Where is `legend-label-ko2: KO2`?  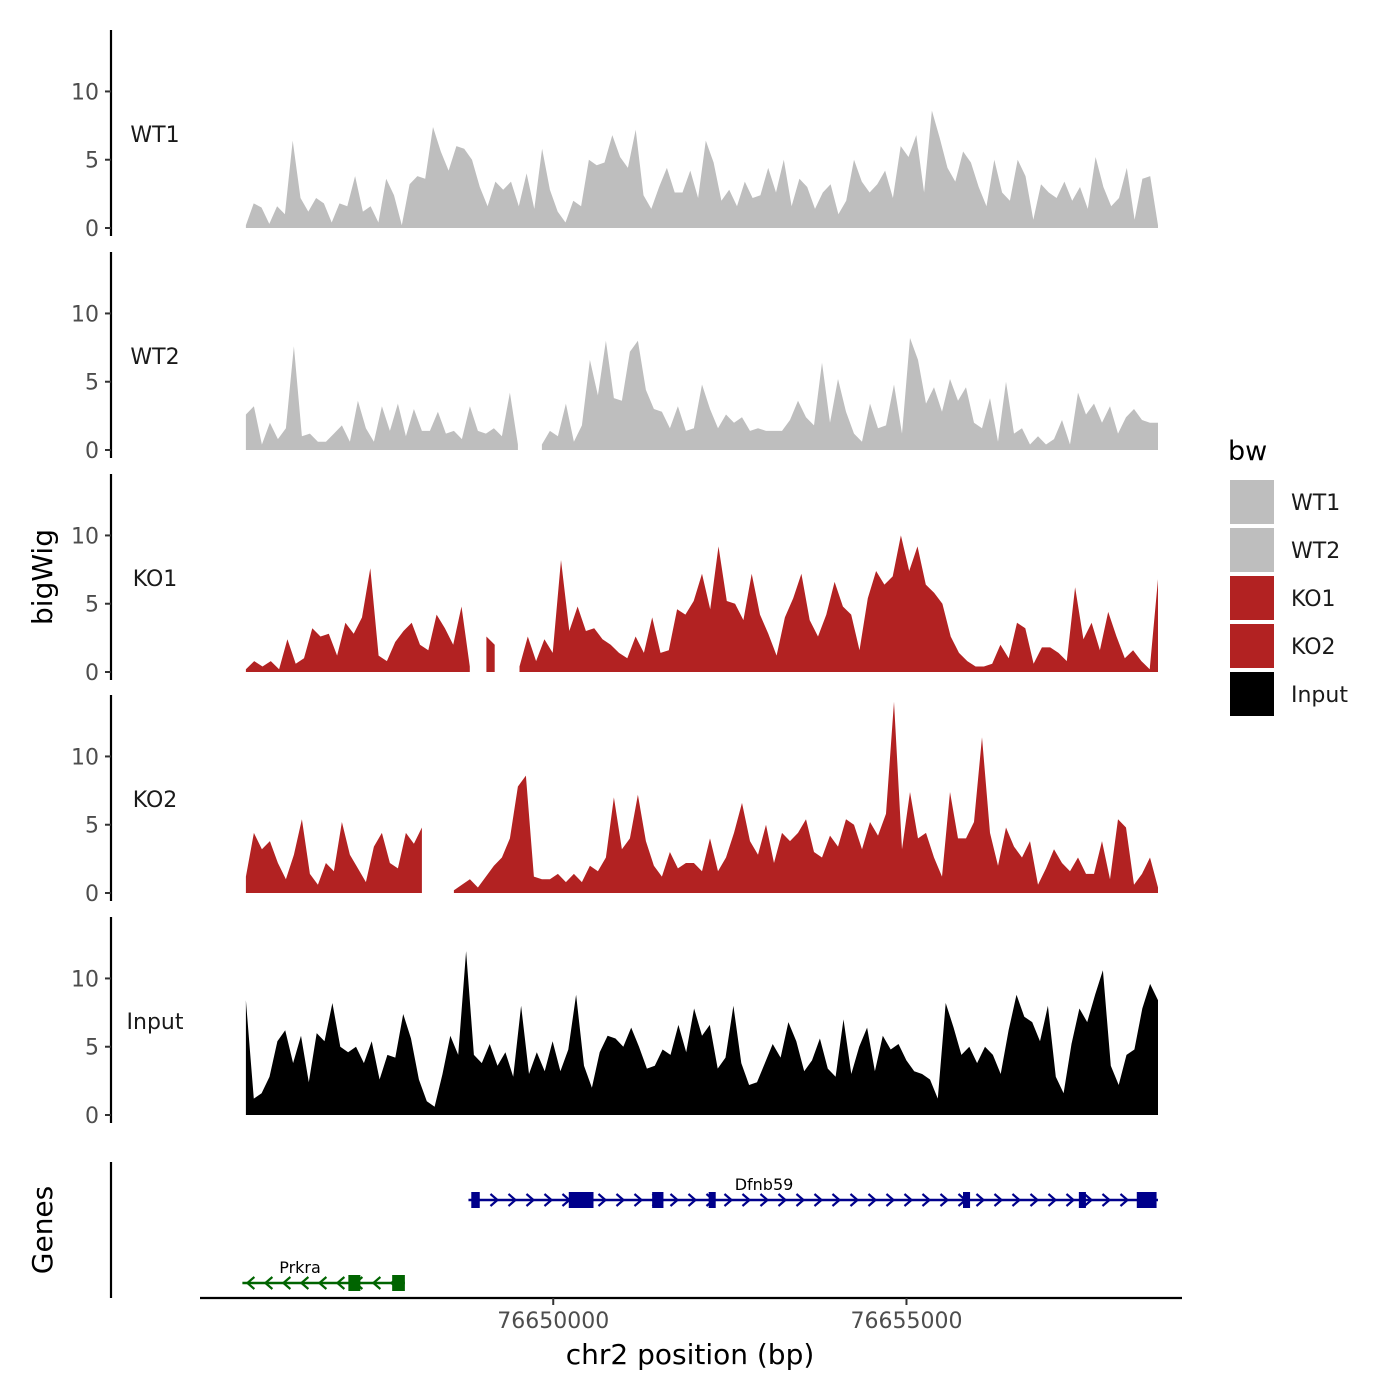
legend-label-ko2: KO2 is located at coordinates (1313, 647).